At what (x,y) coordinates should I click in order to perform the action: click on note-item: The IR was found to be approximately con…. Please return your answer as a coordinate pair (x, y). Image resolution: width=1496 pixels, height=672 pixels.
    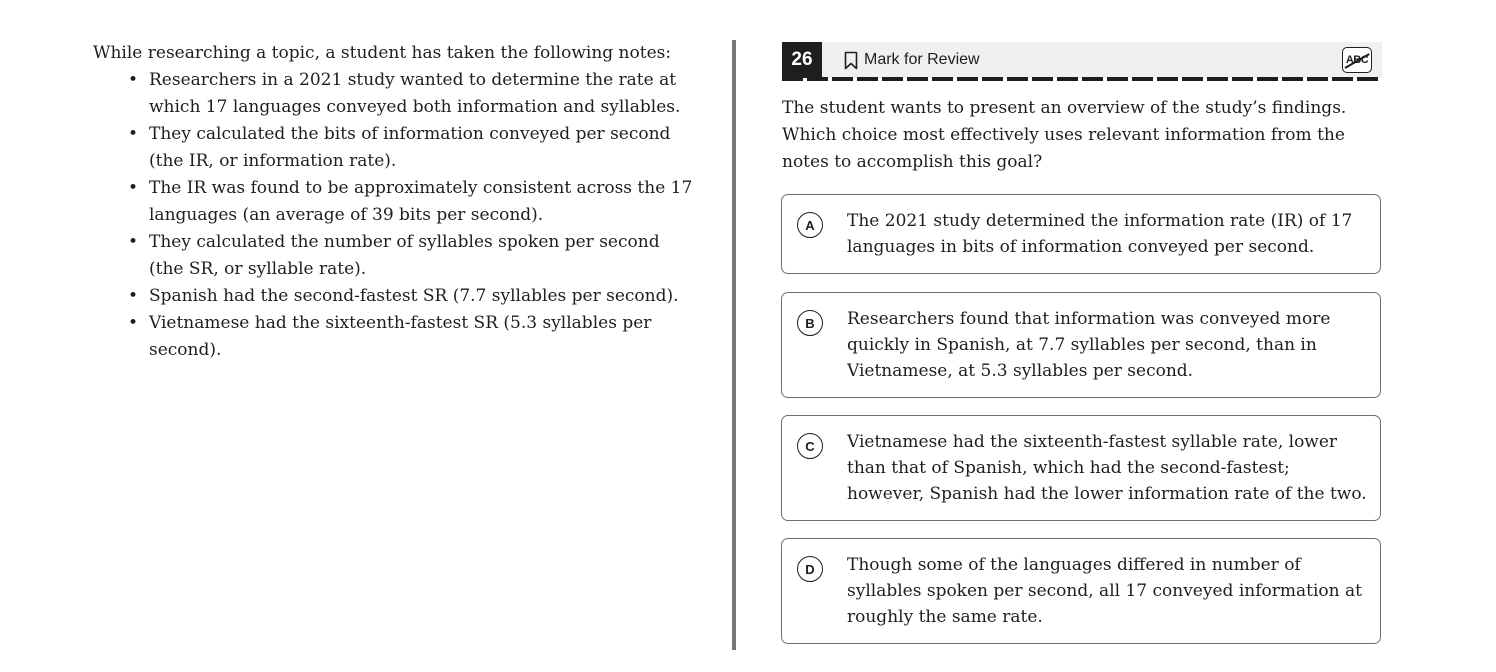
    Looking at the image, I should click on (393, 202).